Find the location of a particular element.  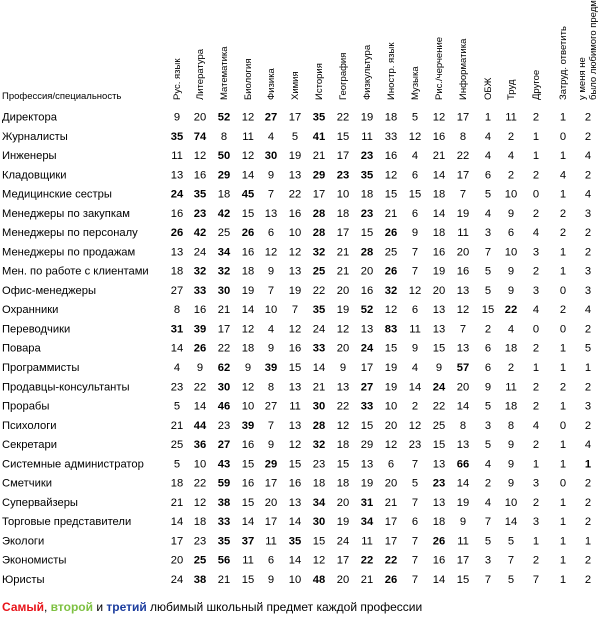

row-label: Юристы is located at coordinates (23, 580).